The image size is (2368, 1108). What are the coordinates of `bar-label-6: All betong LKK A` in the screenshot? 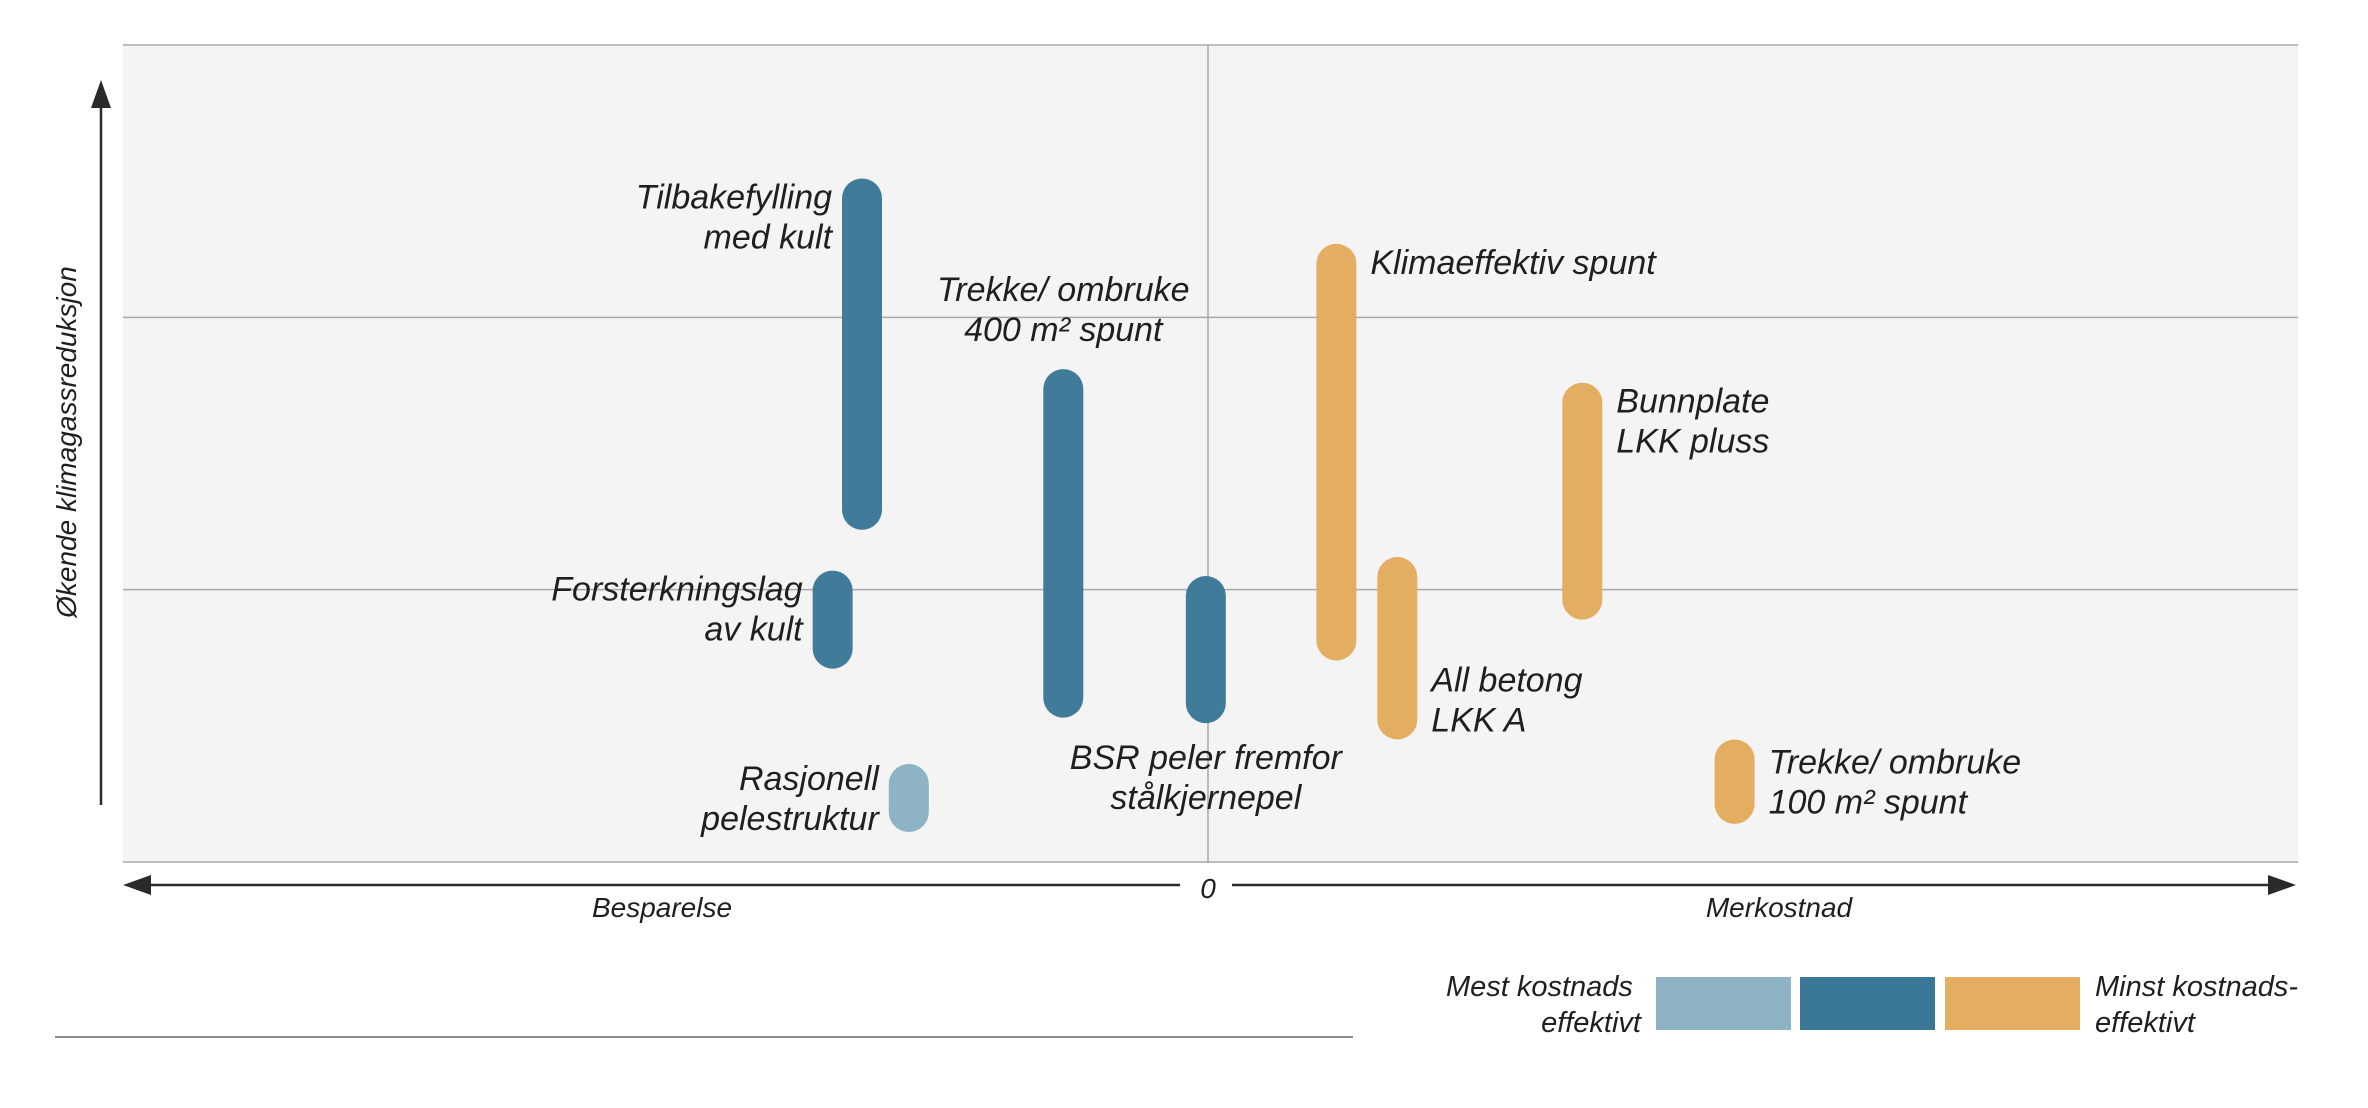 It's located at (1505, 700).